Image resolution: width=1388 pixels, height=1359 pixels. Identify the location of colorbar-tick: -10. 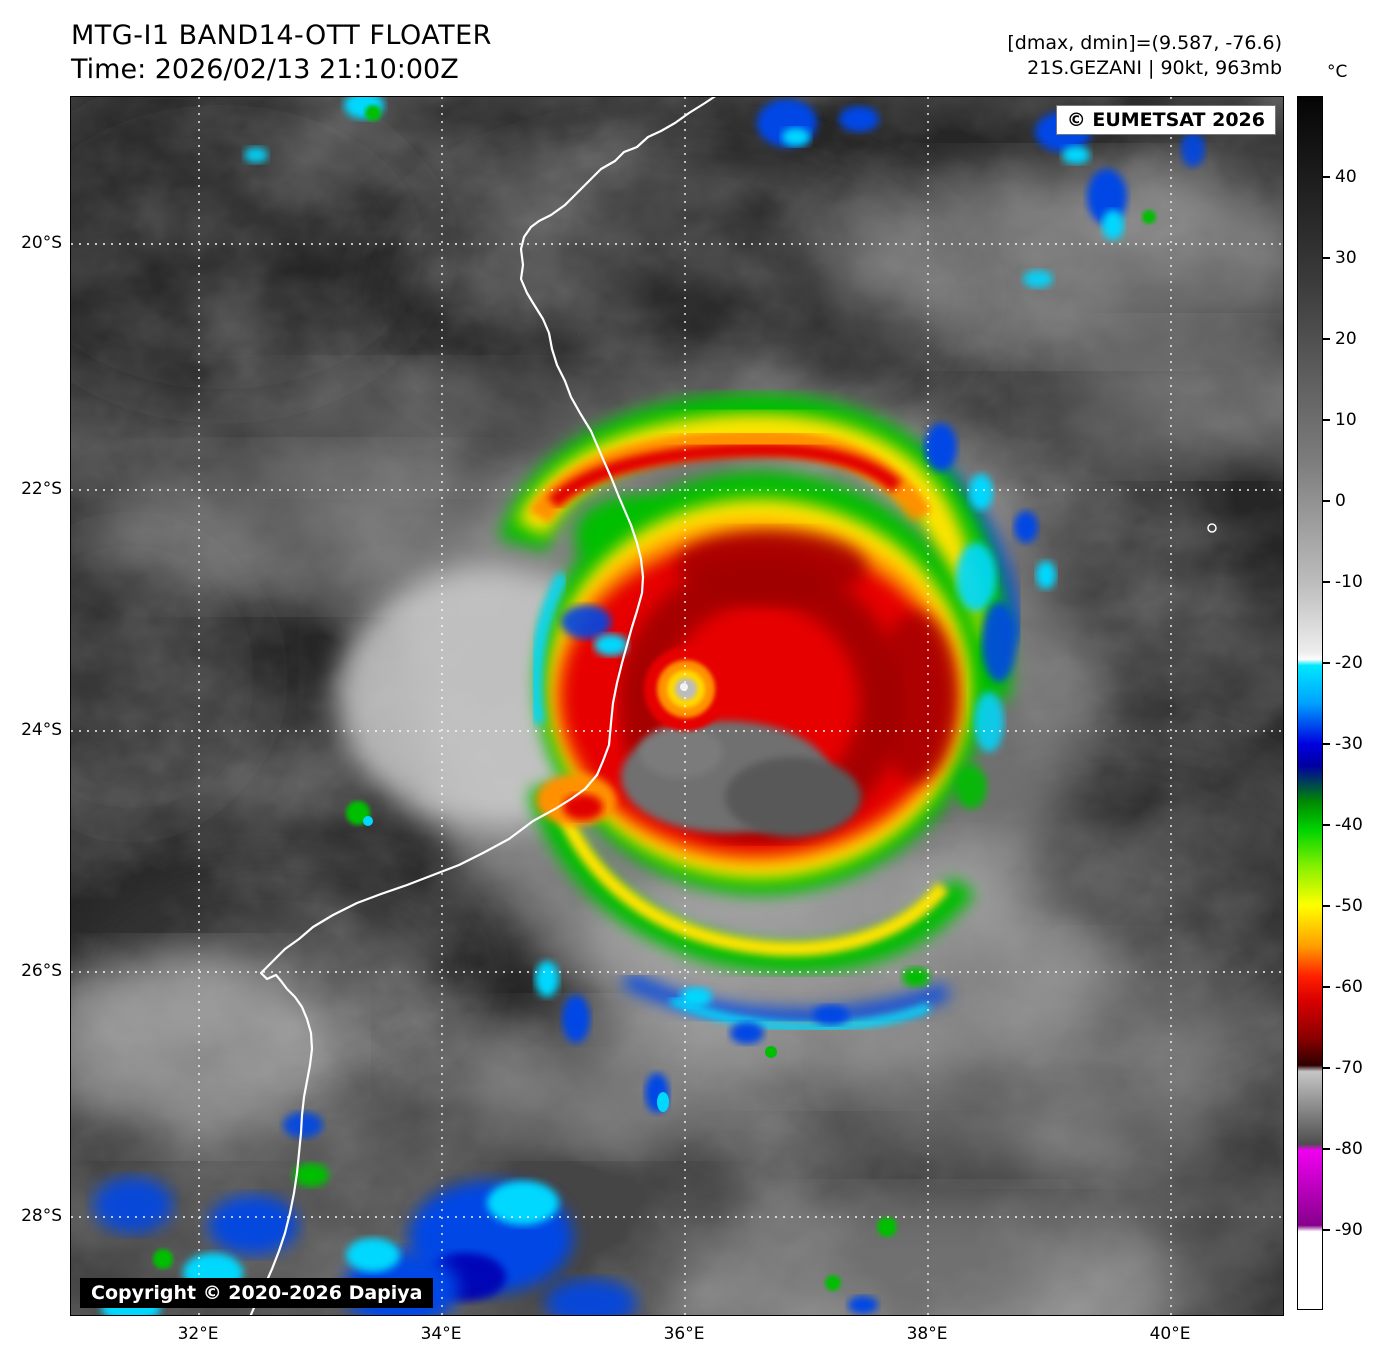
(1343, 582).